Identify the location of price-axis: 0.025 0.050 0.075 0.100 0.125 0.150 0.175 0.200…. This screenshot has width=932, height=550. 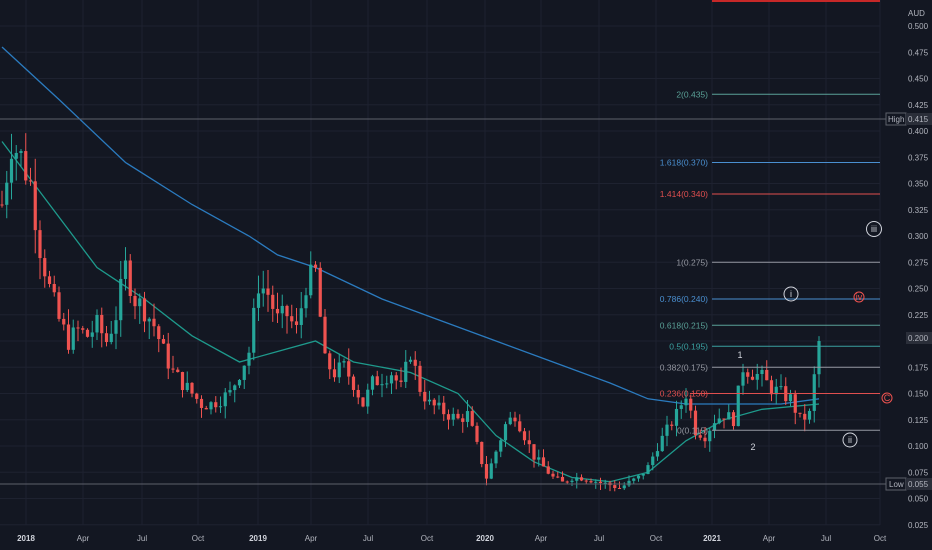
(918, 276).